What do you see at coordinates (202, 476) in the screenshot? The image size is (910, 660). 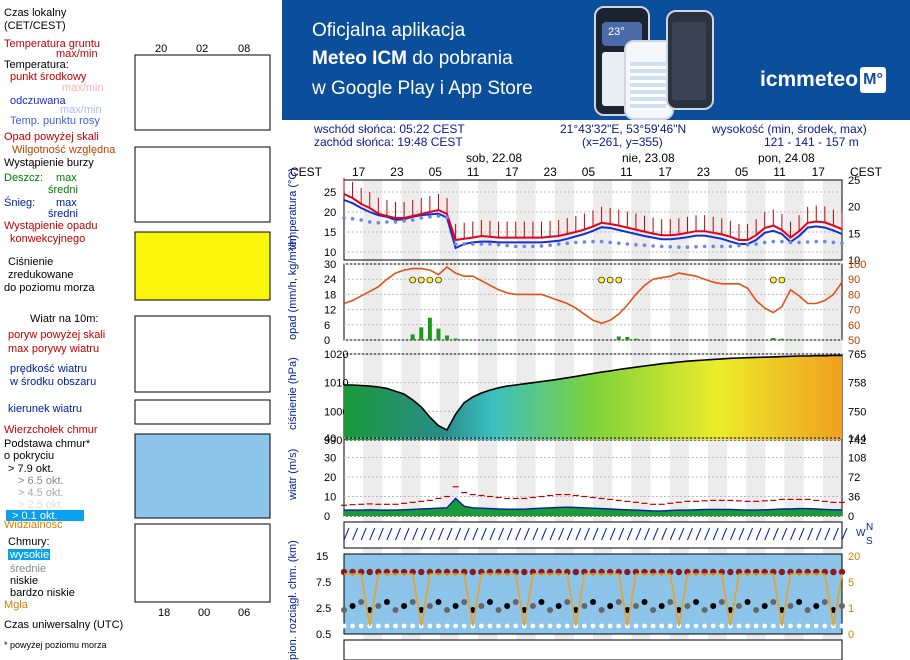 I see `mini-cloud-panel` at bounding box center [202, 476].